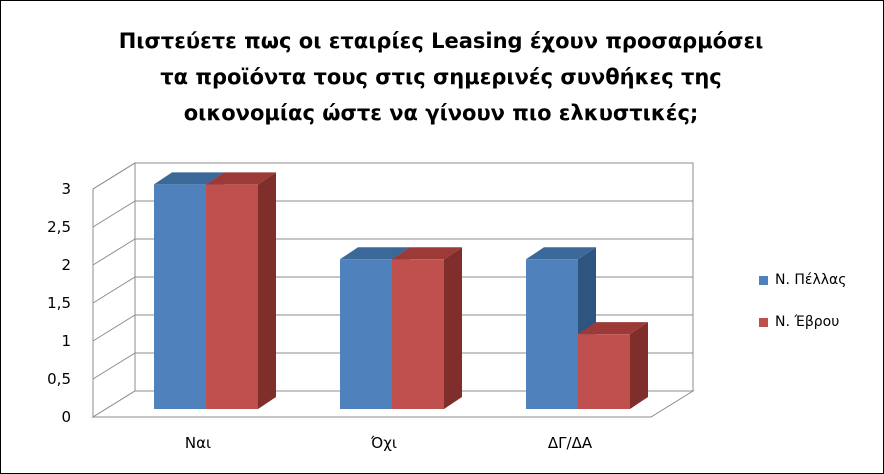  Describe the element at coordinates (763, 280) in the screenshot. I see `legend-swatch-pella` at that location.